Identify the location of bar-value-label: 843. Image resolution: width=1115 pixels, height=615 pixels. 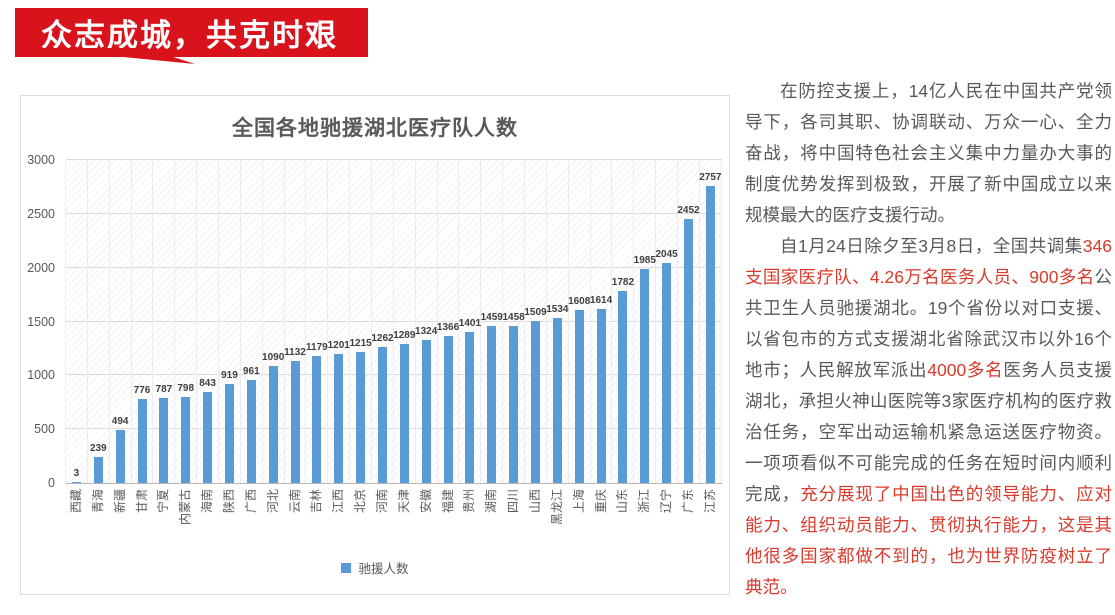
(207, 383).